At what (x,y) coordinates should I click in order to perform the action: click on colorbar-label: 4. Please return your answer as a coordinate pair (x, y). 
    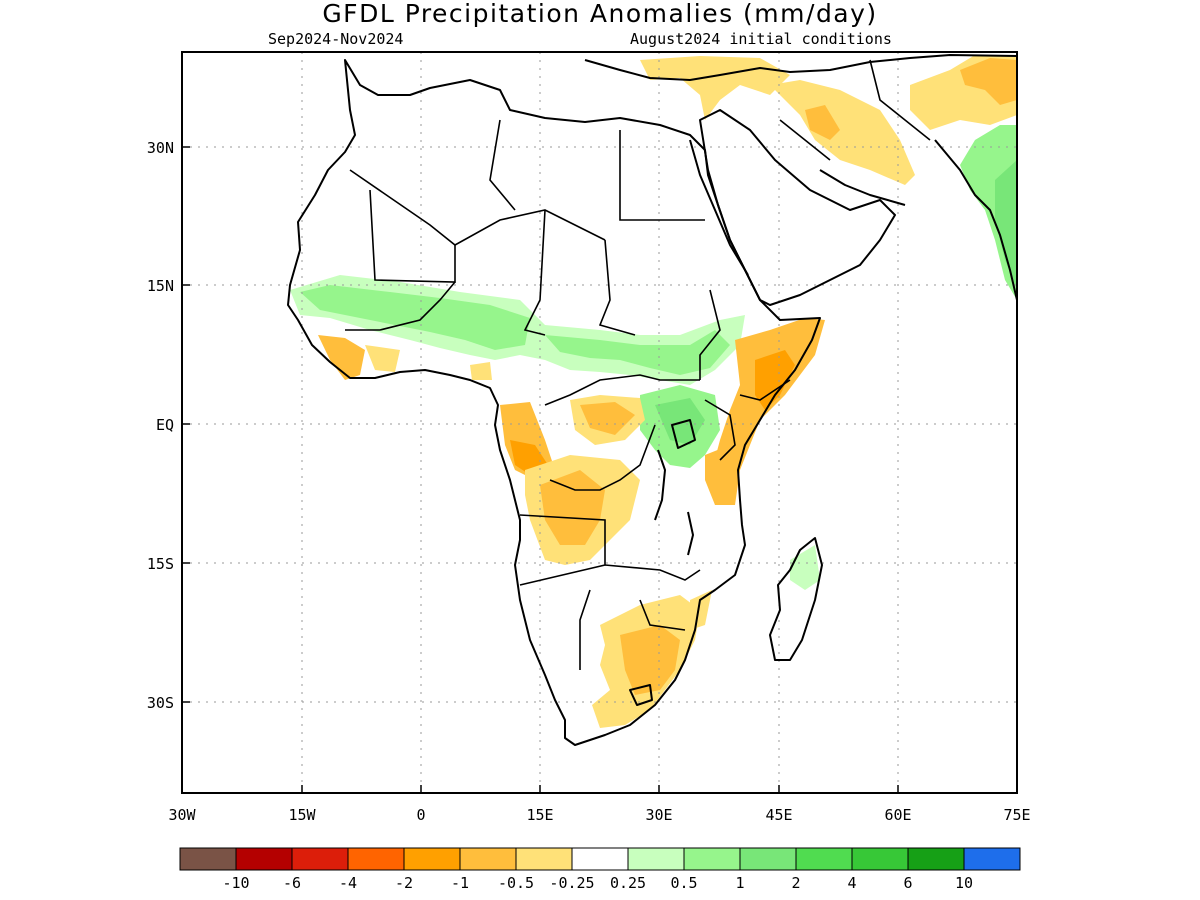
    Looking at the image, I should click on (851, 883).